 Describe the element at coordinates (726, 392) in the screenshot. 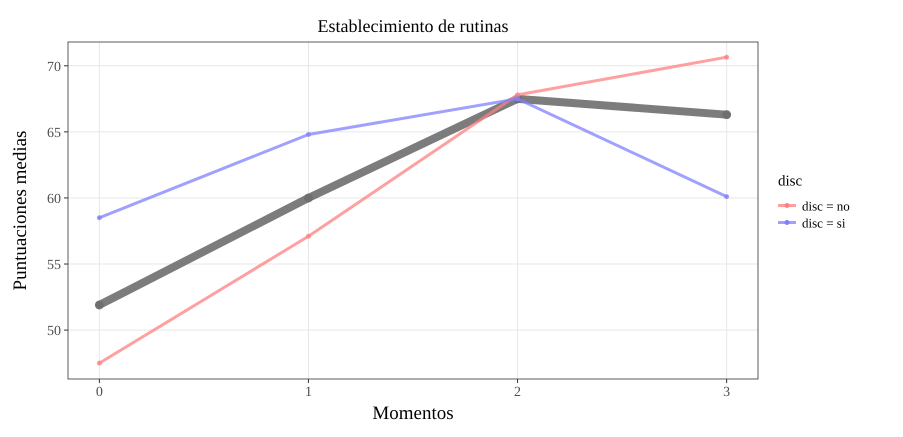

I see `x-tick-label: 3` at that location.